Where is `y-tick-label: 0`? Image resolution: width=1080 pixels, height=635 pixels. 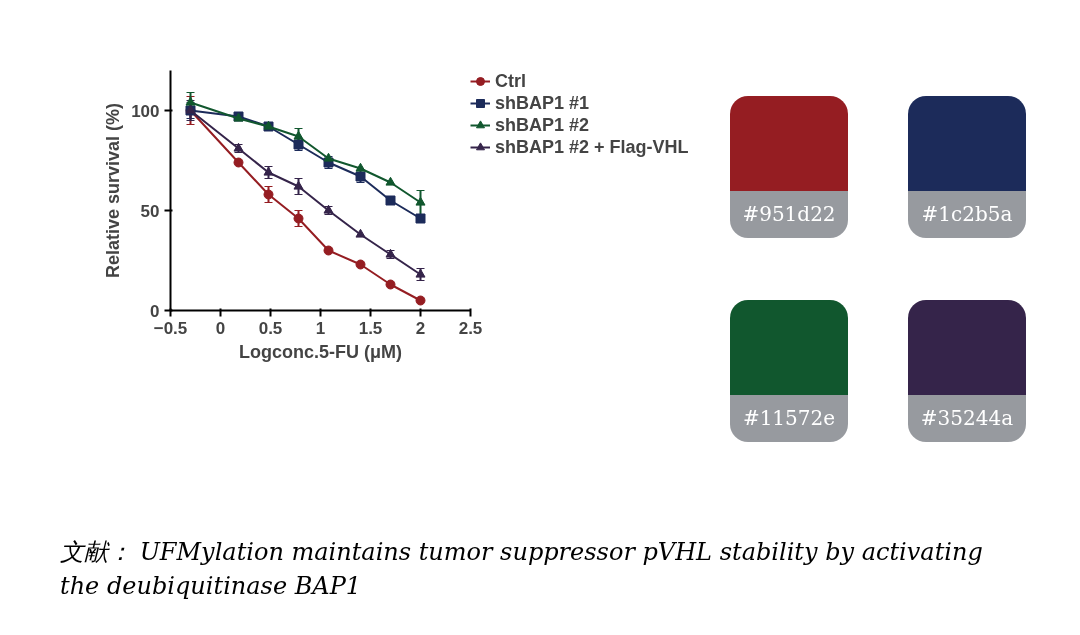
y-tick-label: 0 is located at coordinates (155, 311).